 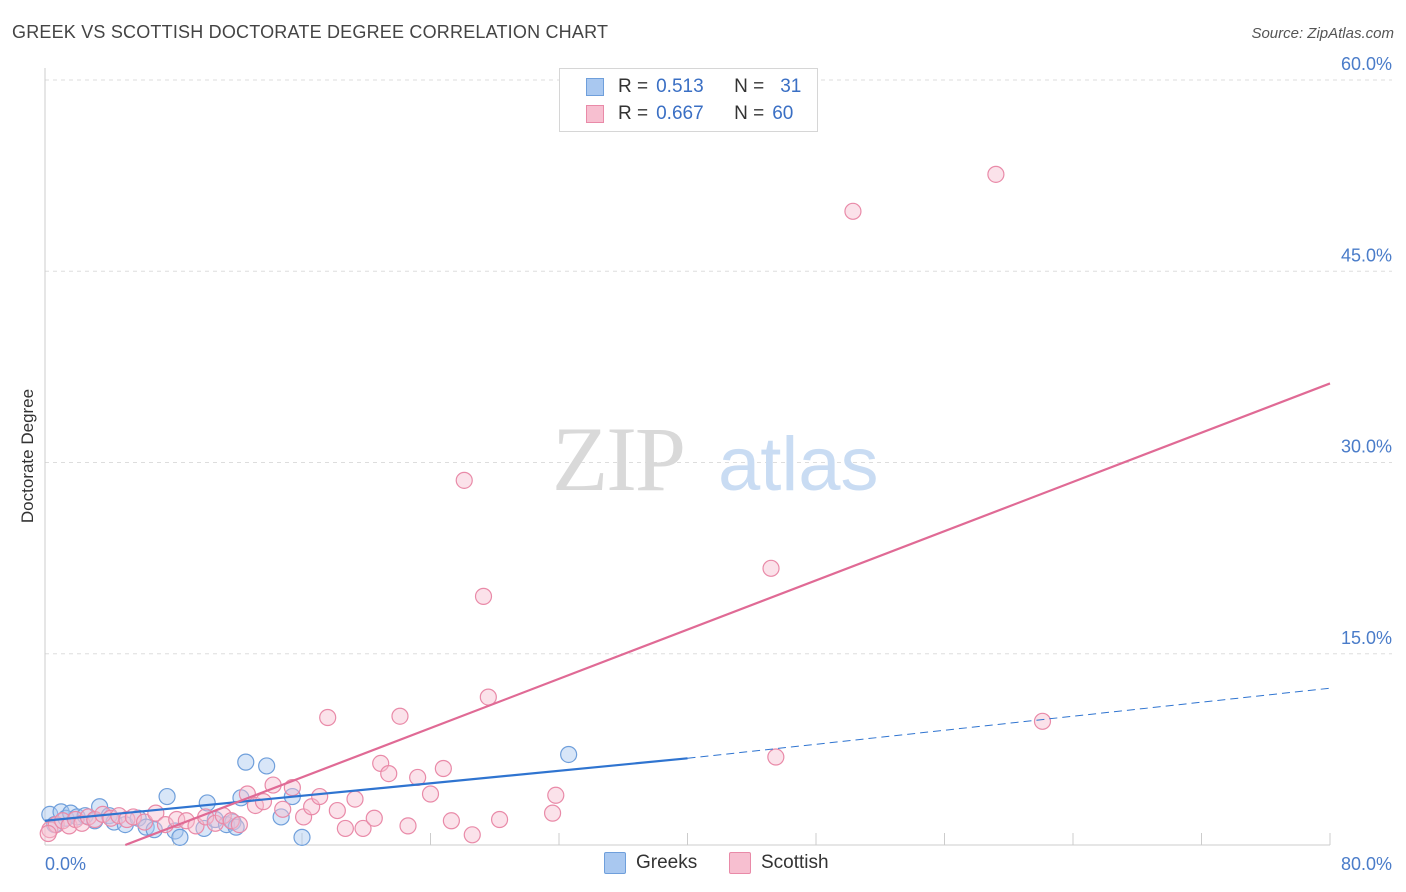 What do you see at coordinates (680, 113) in the screenshot?
I see `legend-r-value: 0.667` at bounding box center [680, 113].